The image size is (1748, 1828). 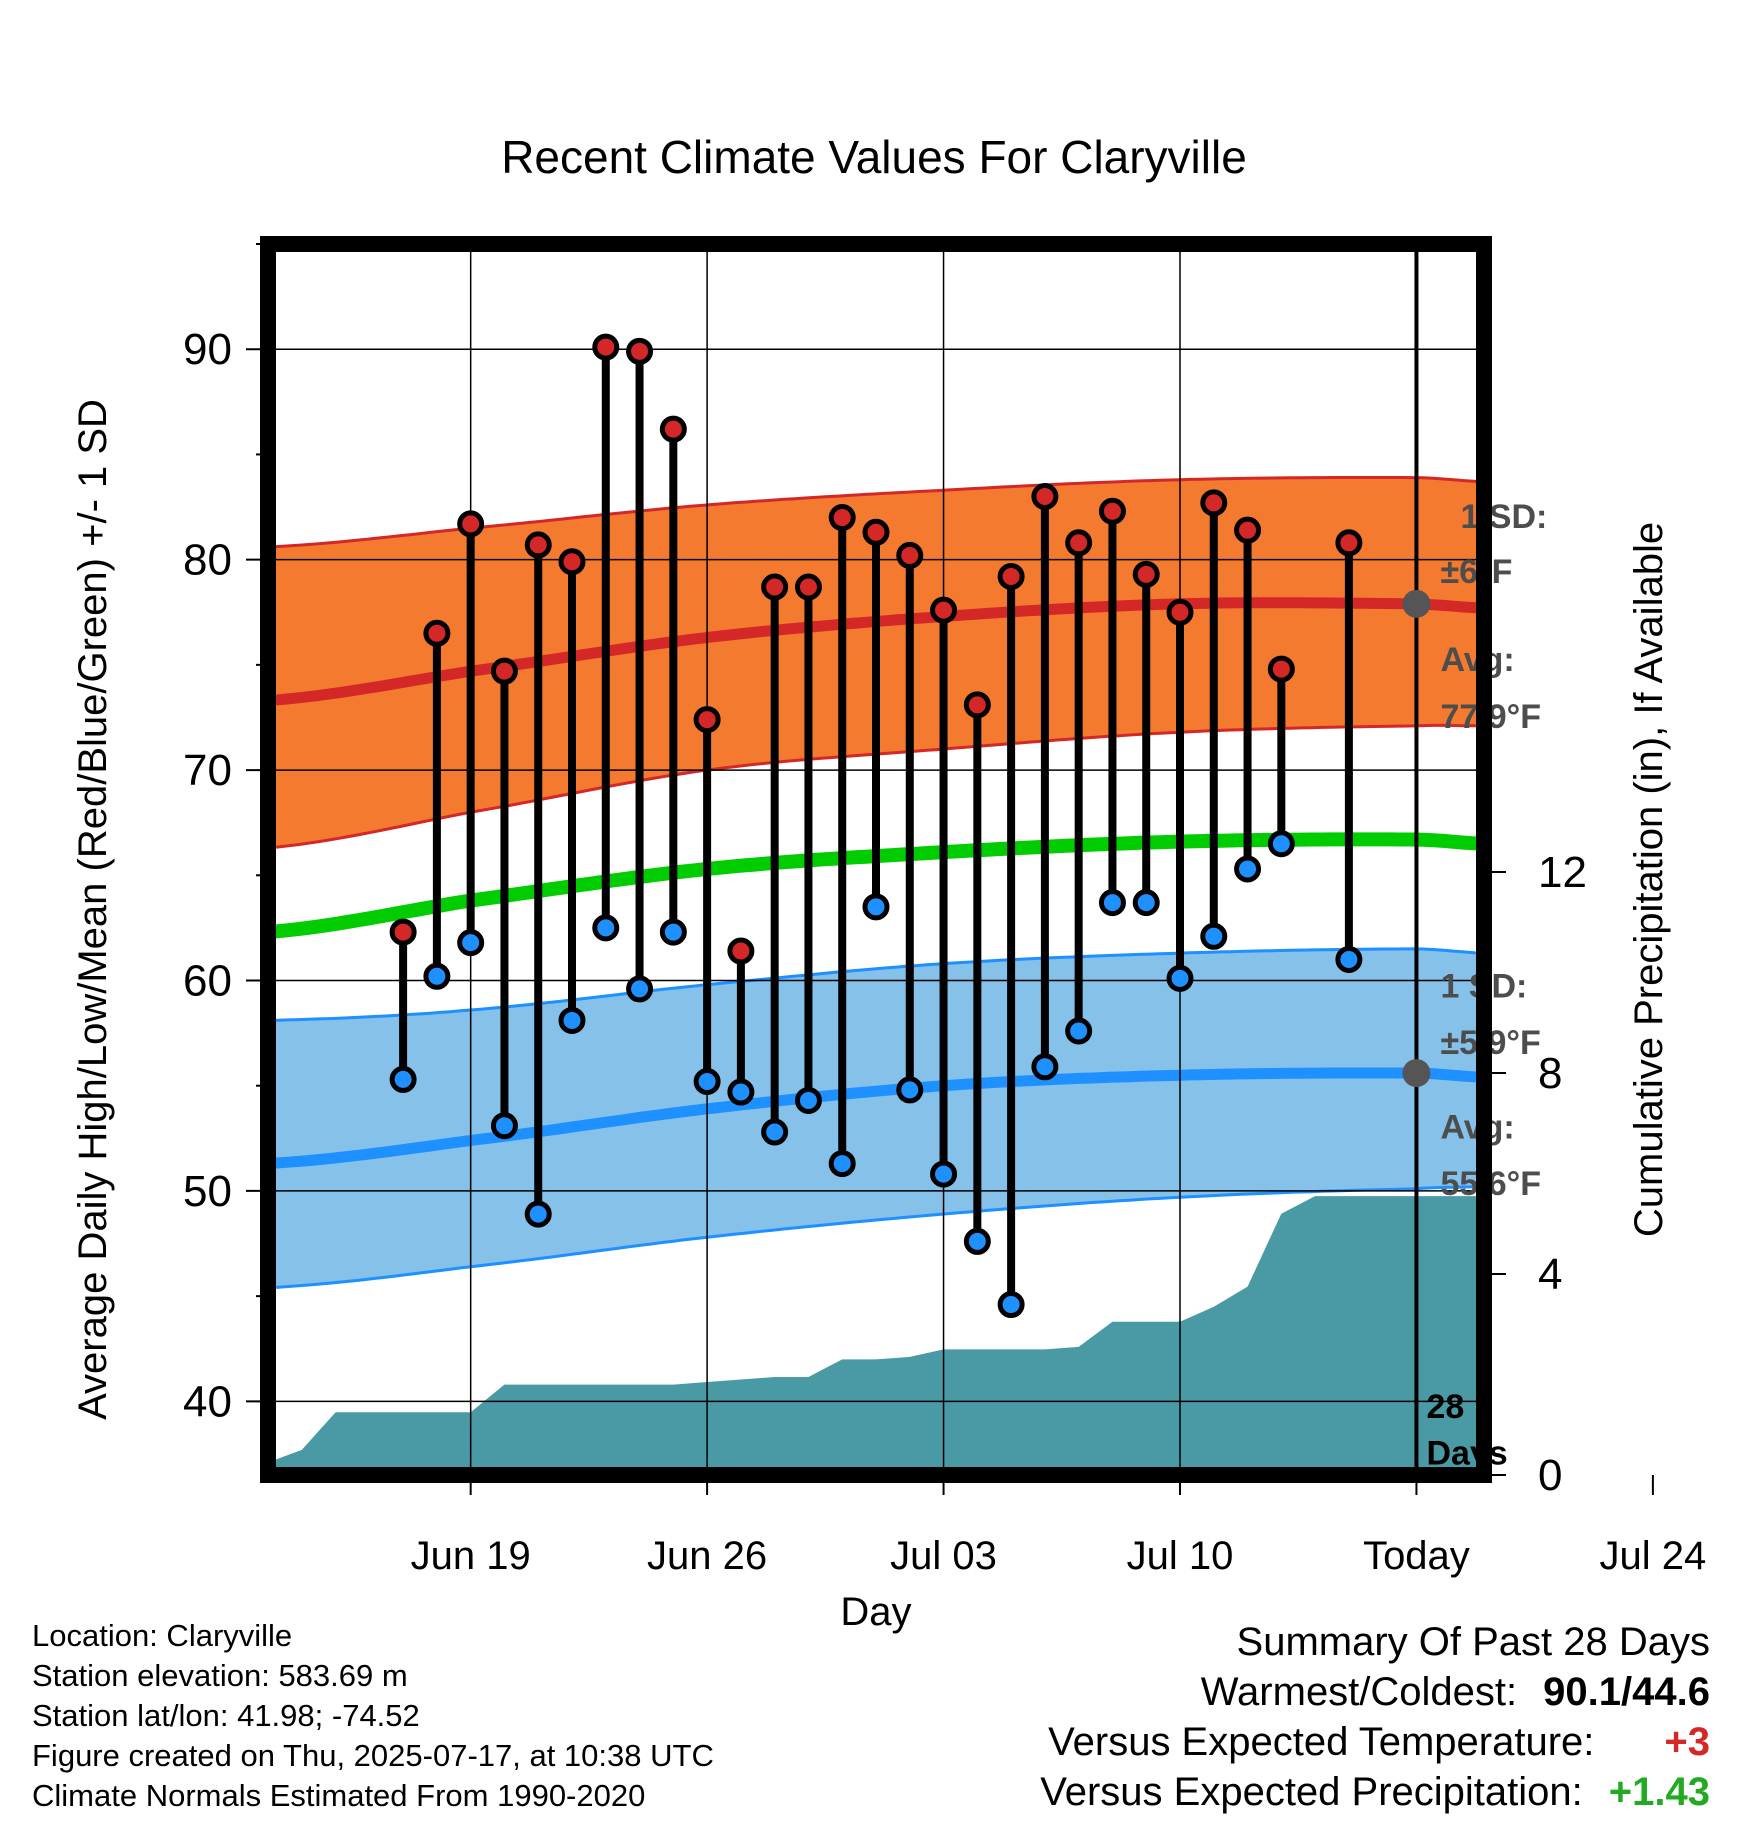 What do you see at coordinates (1466, 1453) in the screenshot?
I see `days-label: Days` at bounding box center [1466, 1453].